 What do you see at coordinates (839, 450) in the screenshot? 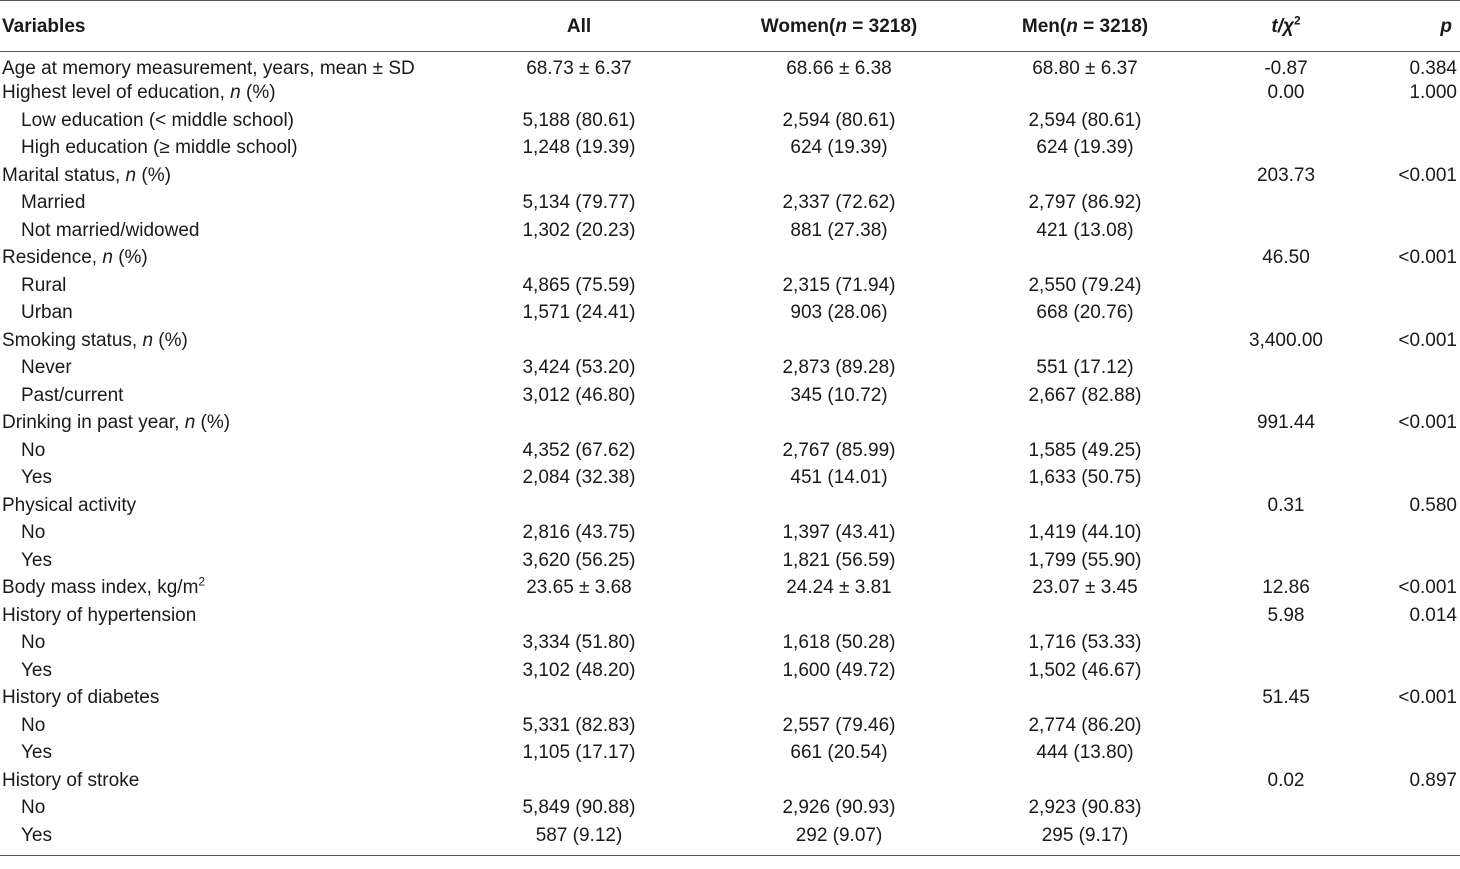
I see `cell-women: 2,767 (85.99)` at bounding box center [839, 450].